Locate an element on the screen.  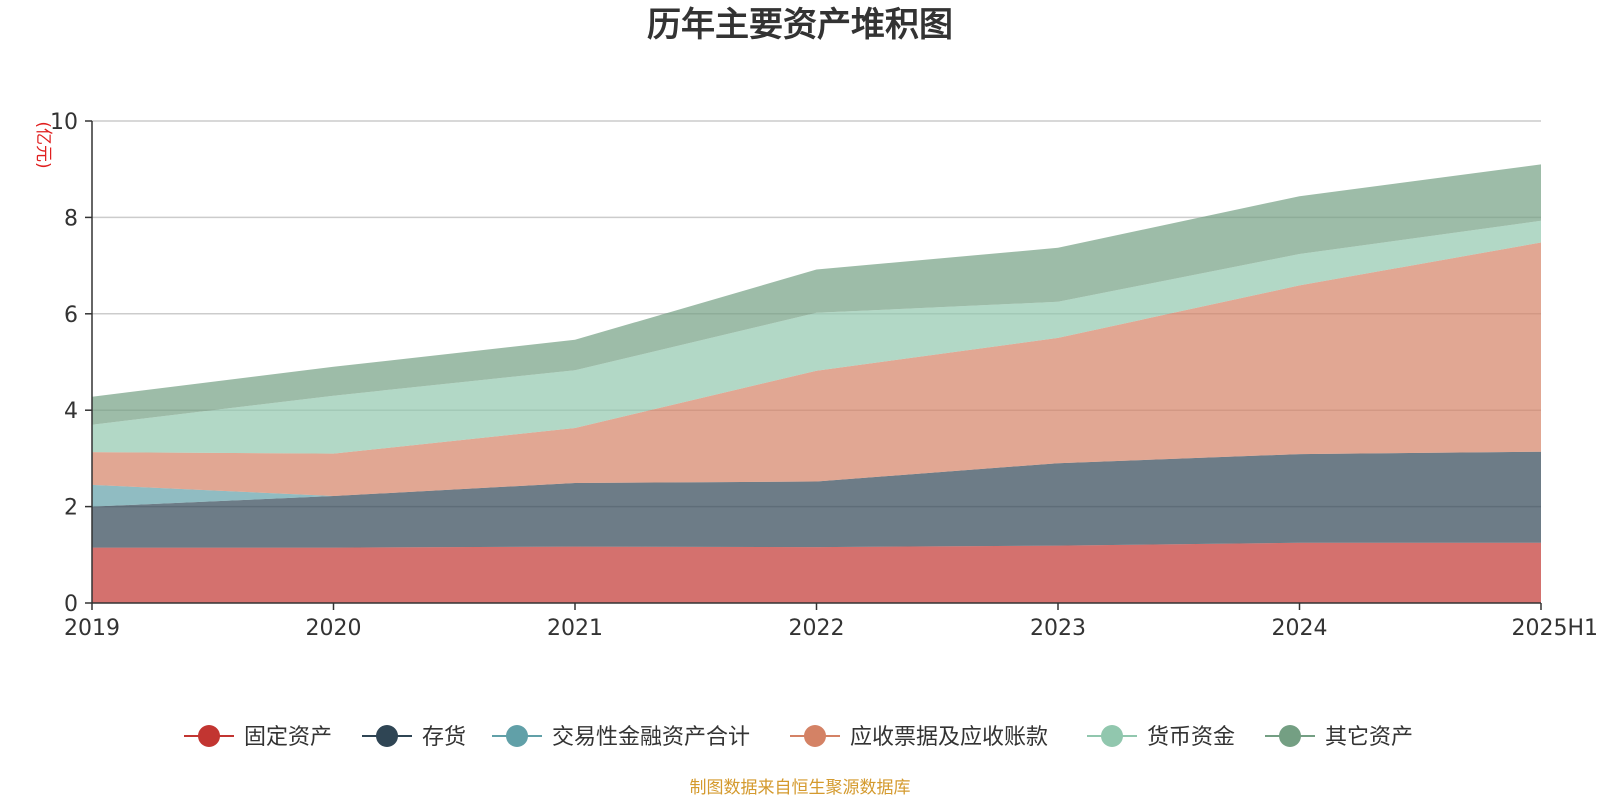
legend-label: 存货 is located at coordinates (444, 737).